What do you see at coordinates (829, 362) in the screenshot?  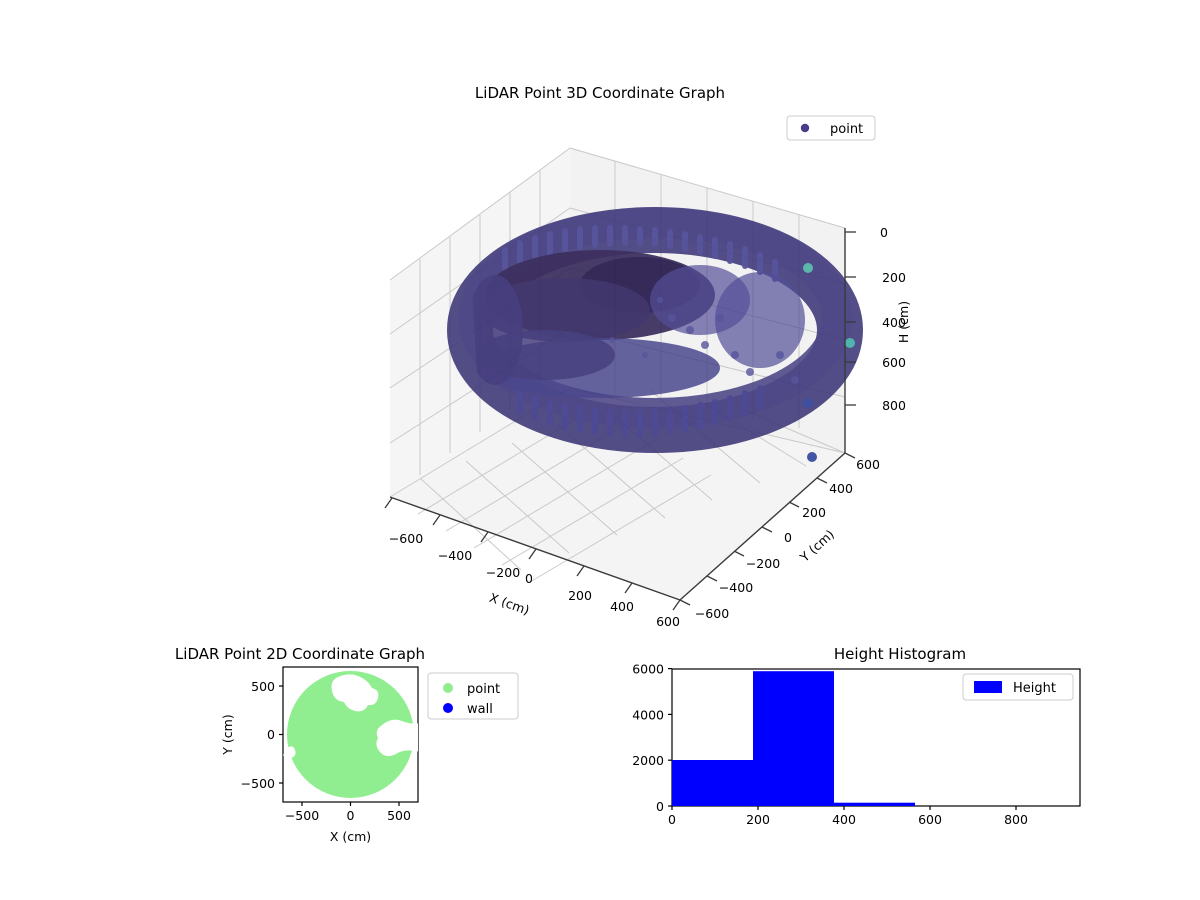 I see `pointcloud-3d-outliers` at bounding box center [829, 362].